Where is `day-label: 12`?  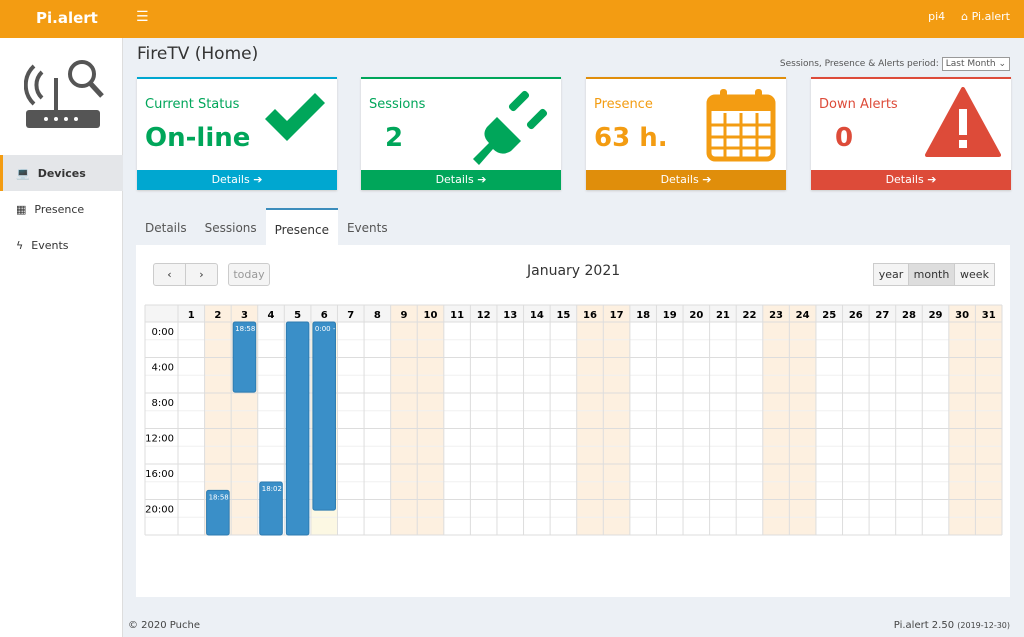
day-label: 12 is located at coordinates (484, 315).